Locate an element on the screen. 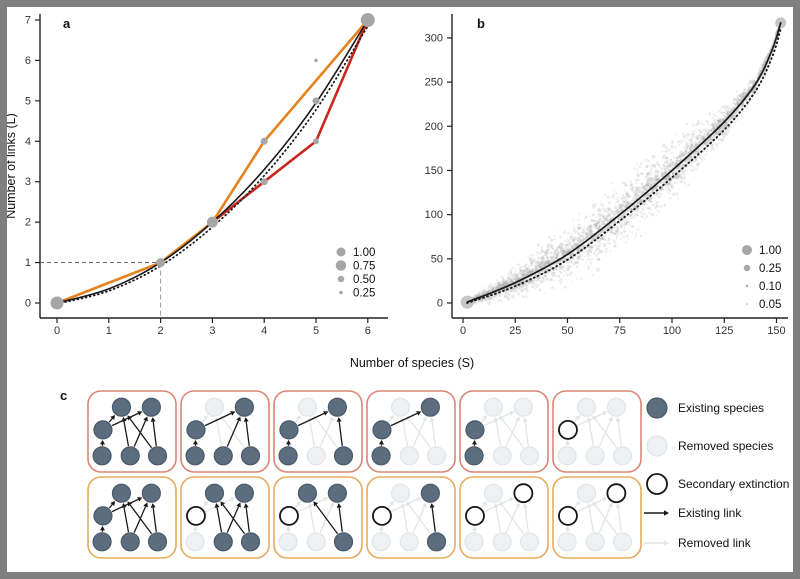 The height and width of the screenshot is (579, 800). size-legend: 1.000.750.500.25 is located at coordinates (355, 273).